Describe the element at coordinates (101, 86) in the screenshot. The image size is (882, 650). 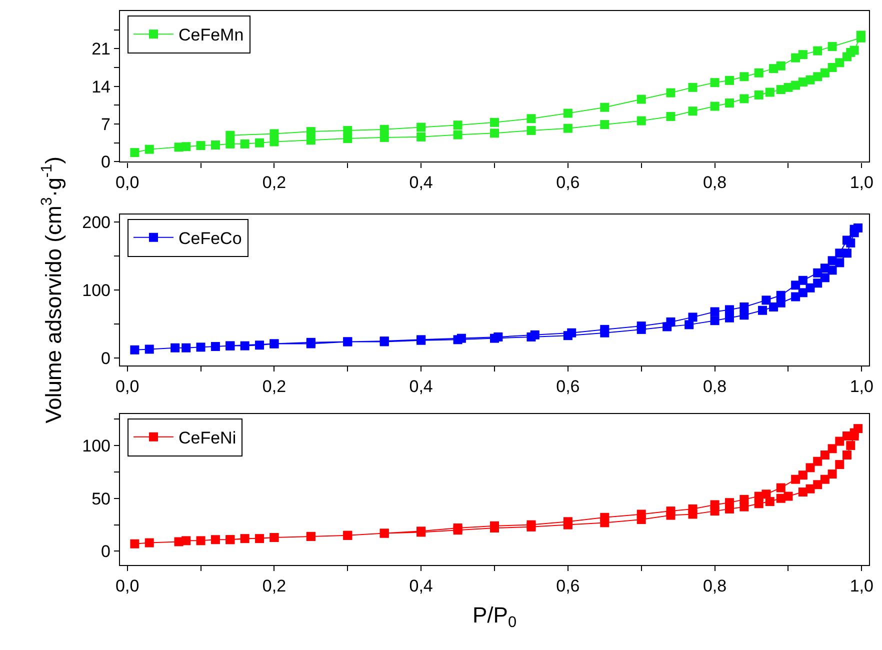
I see `y-tick-label: 14` at that location.